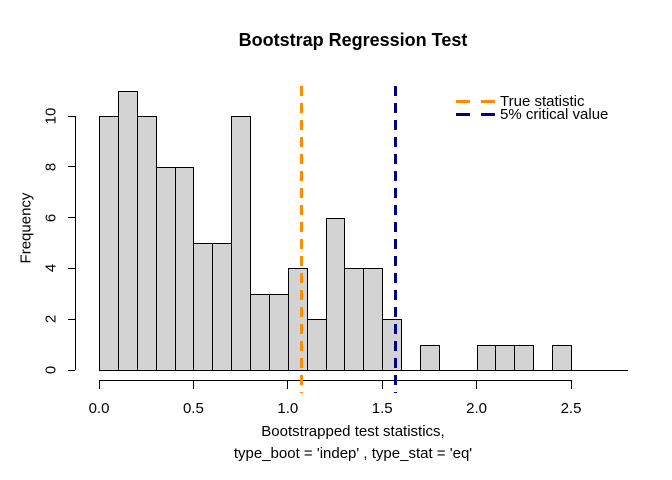 This screenshot has width=672, height=480. I want to click on y-axis-tick-label: 0, so click(51, 370).